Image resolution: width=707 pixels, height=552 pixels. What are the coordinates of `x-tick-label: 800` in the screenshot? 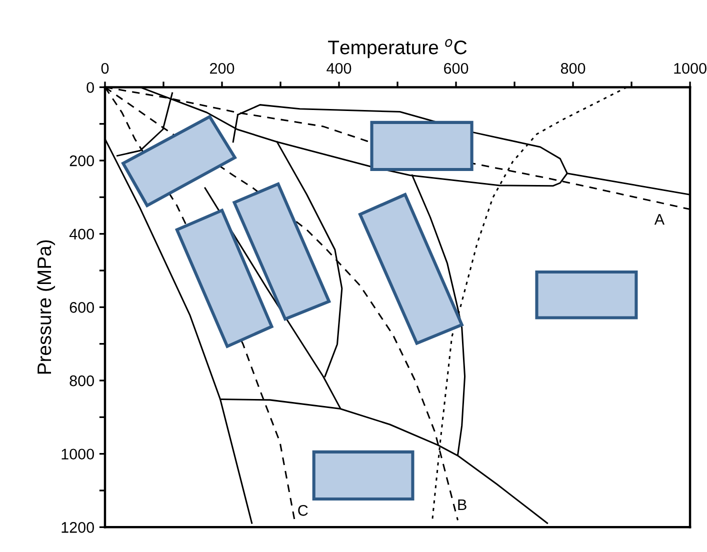 It's located at (573, 68).